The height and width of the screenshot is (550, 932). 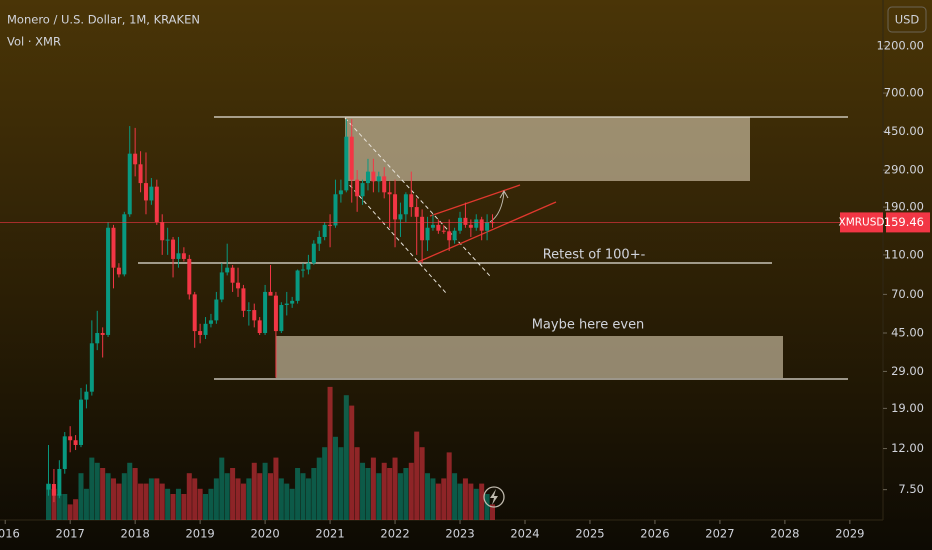 I want to click on icon-bolt, so click(x=494, y=497).